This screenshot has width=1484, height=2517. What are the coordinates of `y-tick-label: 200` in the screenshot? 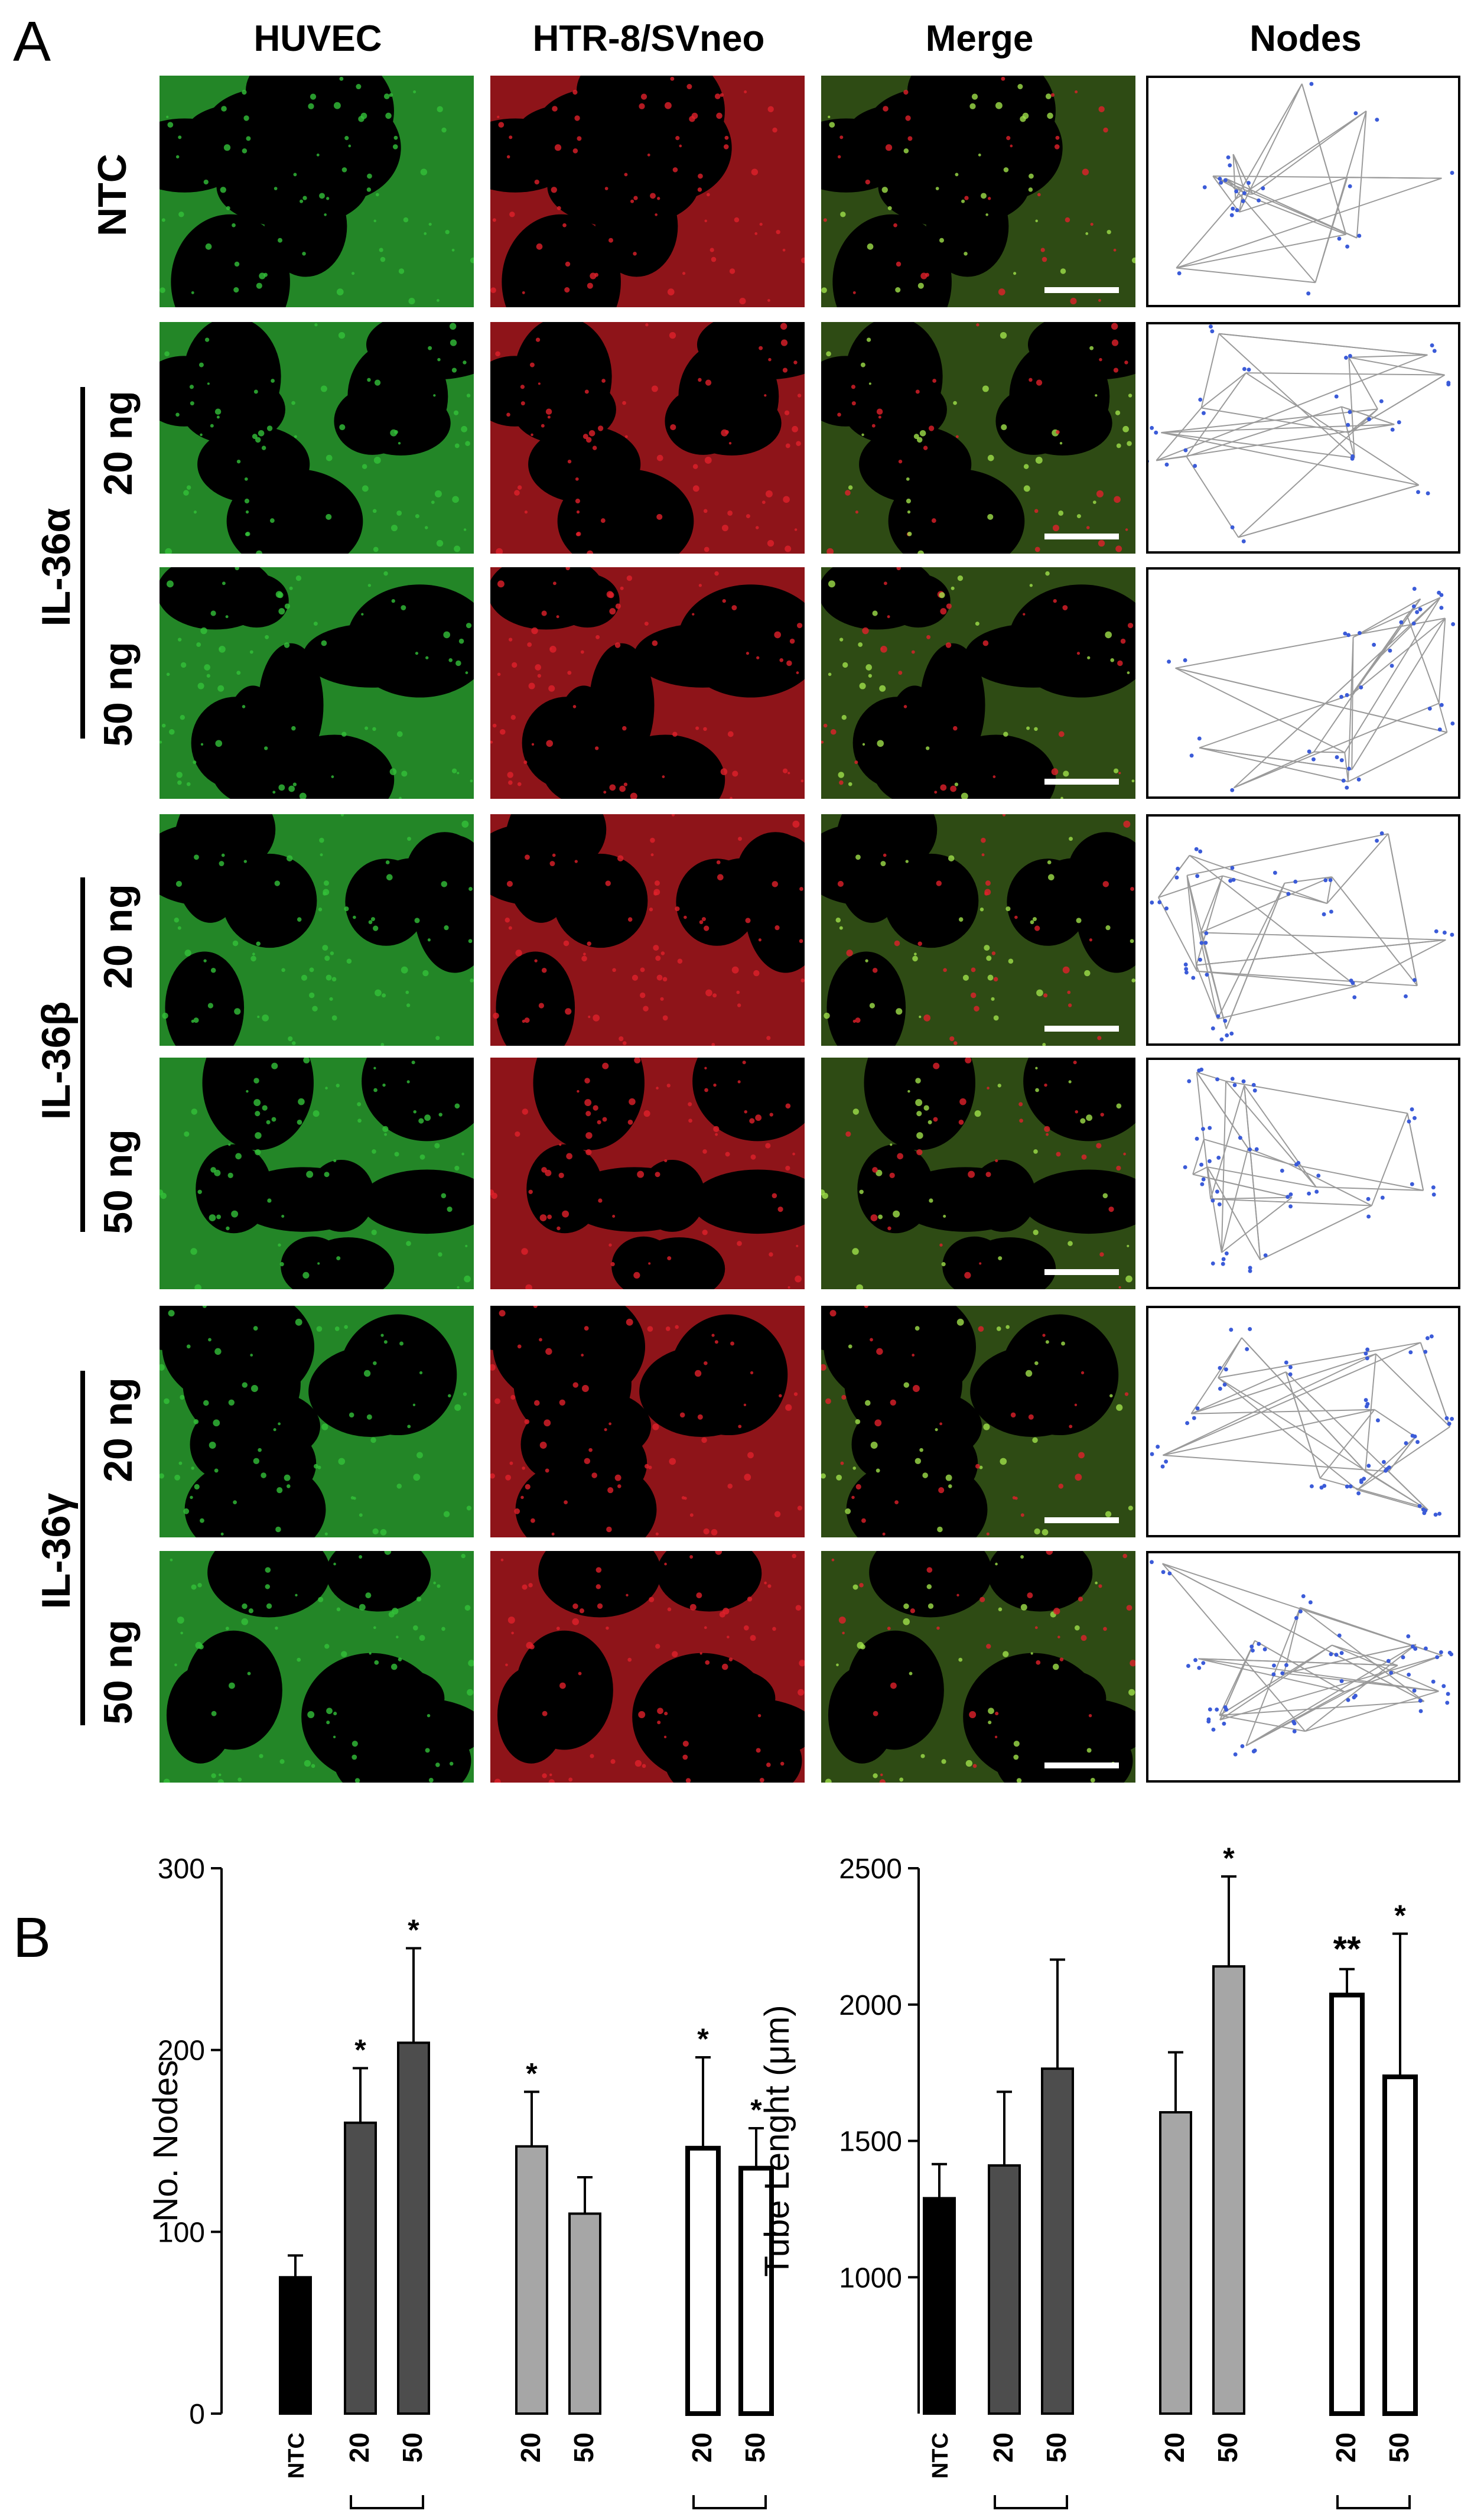 It's located at (181, 2051).